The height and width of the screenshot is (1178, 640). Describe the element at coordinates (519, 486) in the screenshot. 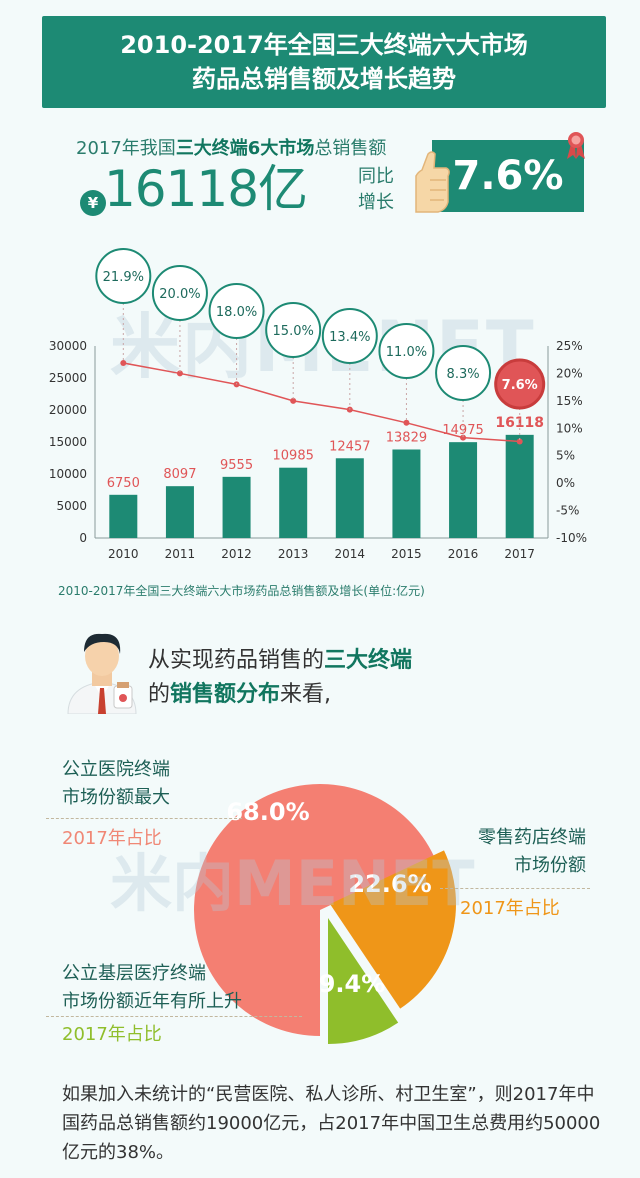

I see `bar-2017` at that location.